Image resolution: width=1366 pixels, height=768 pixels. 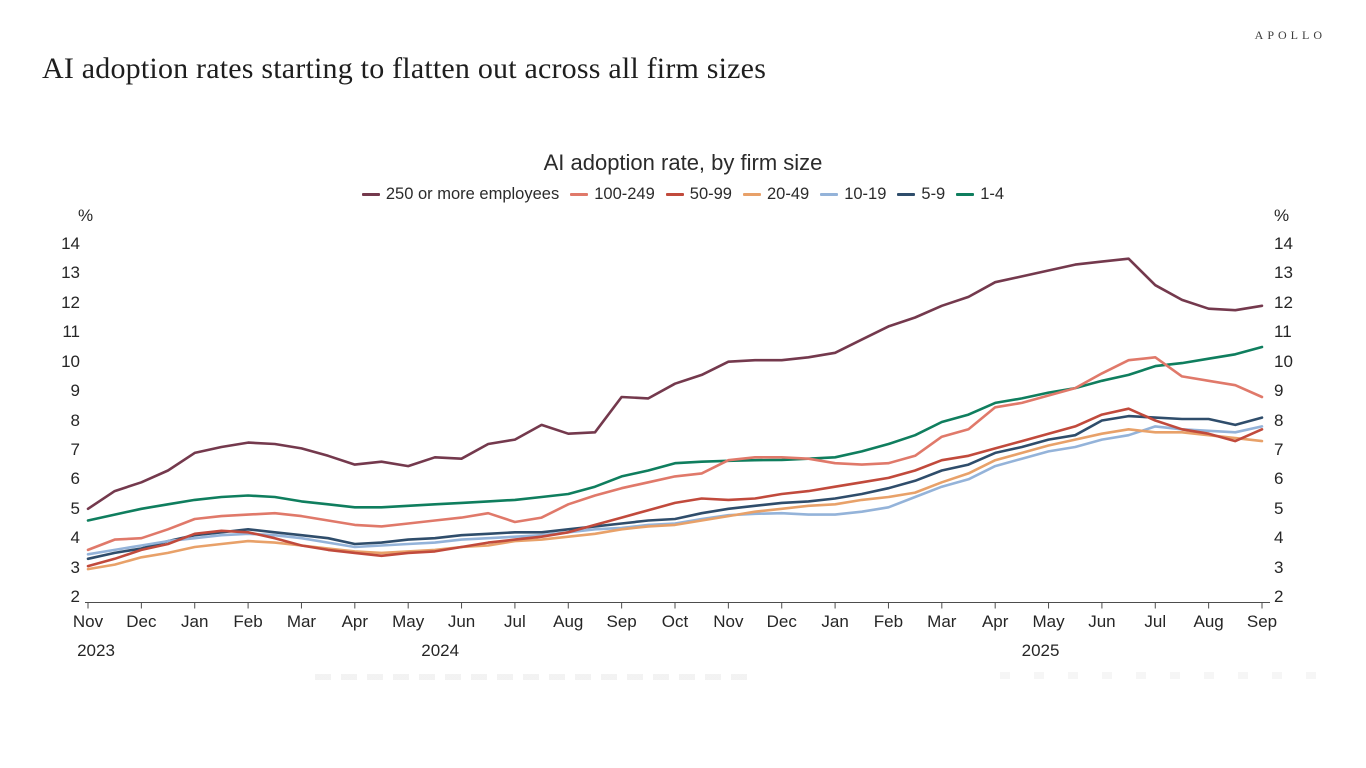 I want to click on legend-label: 250 or more employees, so click(x=472, y=194).